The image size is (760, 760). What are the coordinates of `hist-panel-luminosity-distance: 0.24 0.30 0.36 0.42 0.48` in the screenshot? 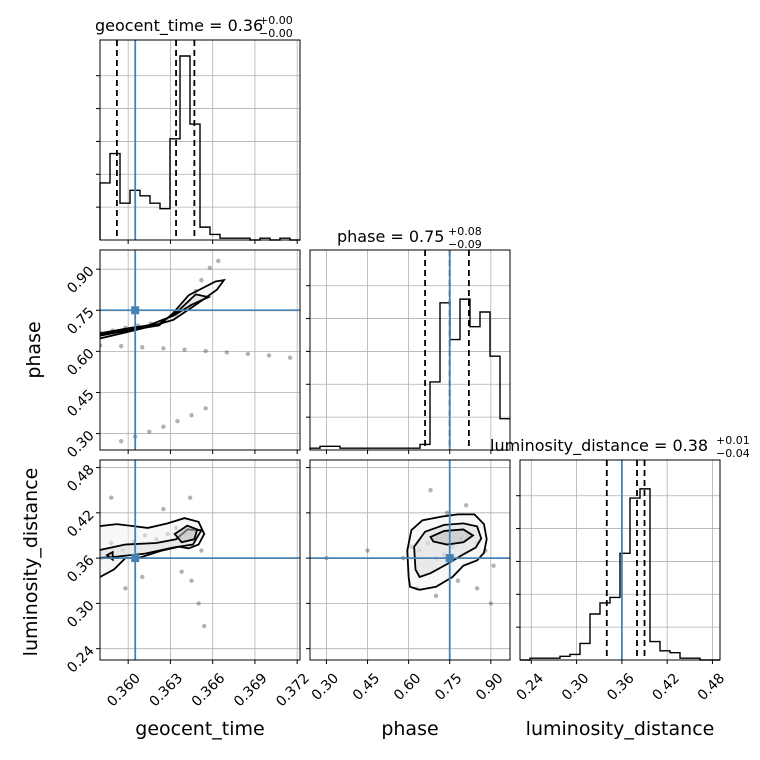 It's located at (621, 581).